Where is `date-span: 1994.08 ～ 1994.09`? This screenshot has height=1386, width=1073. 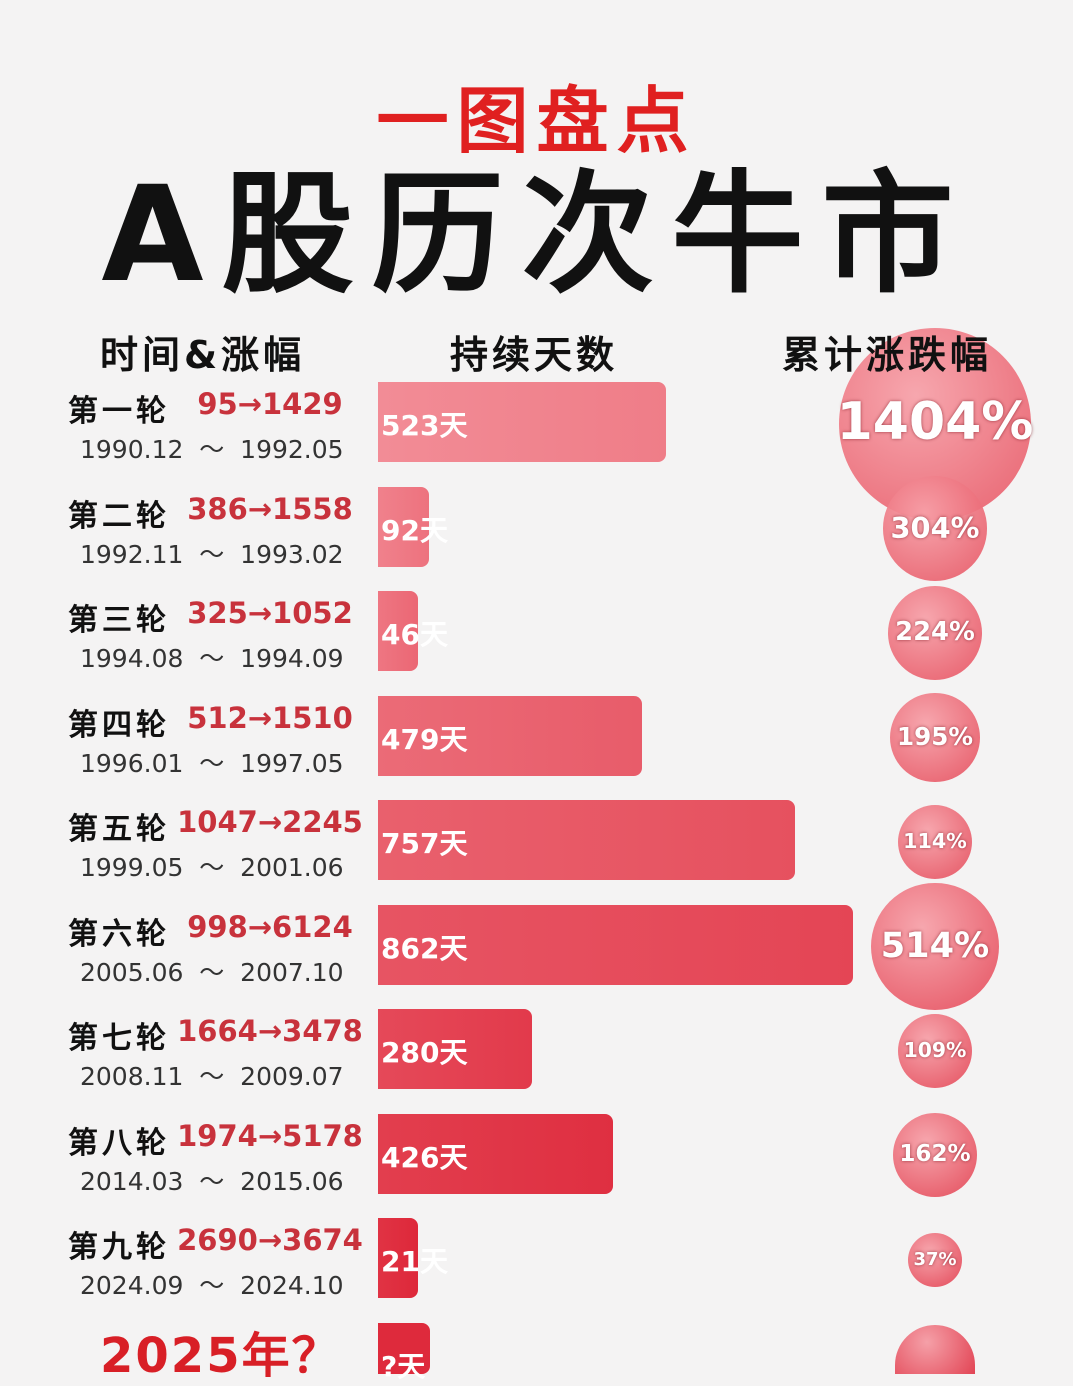 date-span: 1994.08 ～ 1994.09 is located at coordinates (212, 658).